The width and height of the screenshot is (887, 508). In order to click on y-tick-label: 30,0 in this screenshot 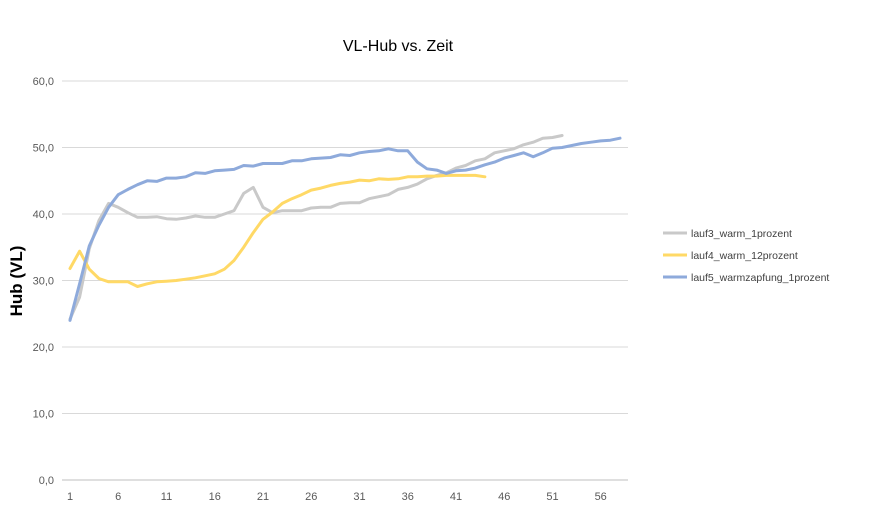, I will do `click(43, 282)`.